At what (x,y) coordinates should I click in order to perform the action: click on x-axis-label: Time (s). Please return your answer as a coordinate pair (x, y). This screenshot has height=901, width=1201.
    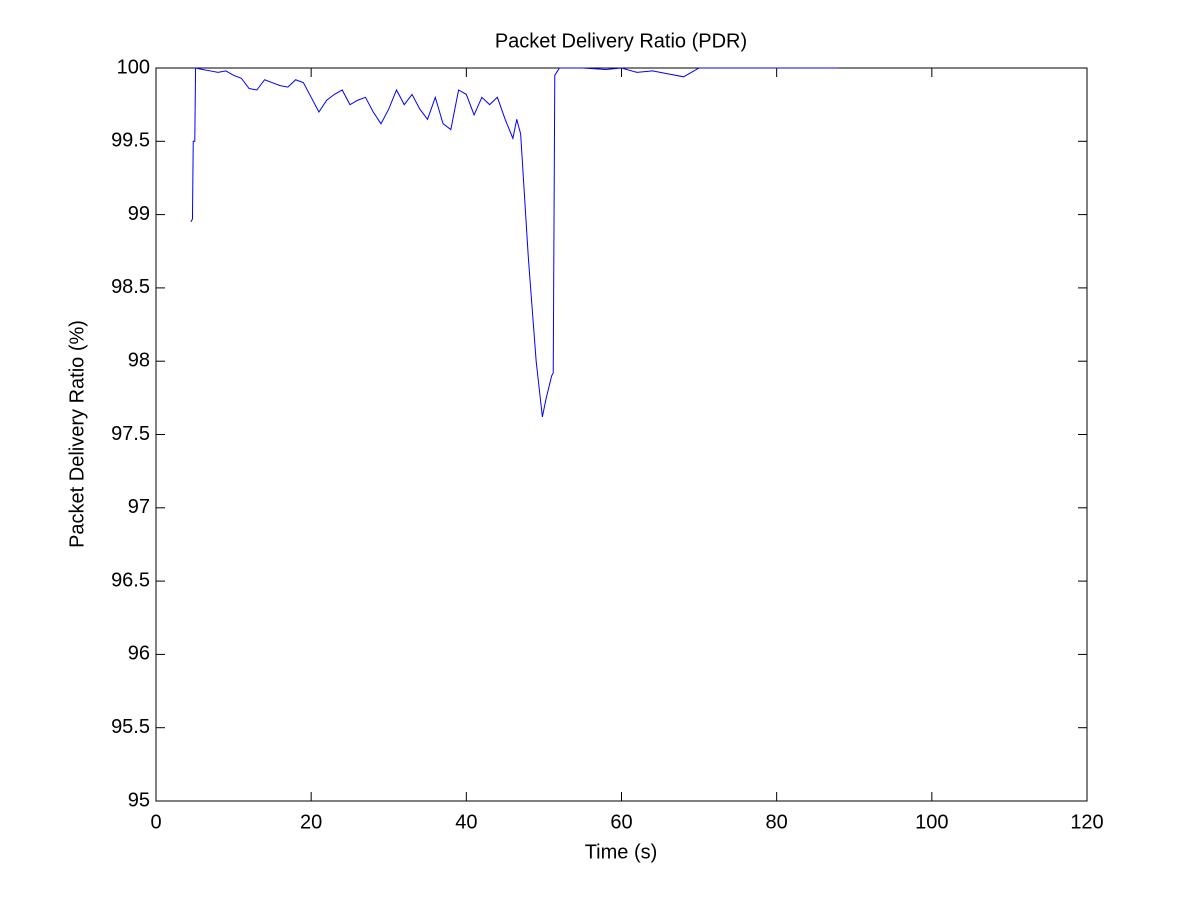
    Looking at the image, I should click on (621, 852).